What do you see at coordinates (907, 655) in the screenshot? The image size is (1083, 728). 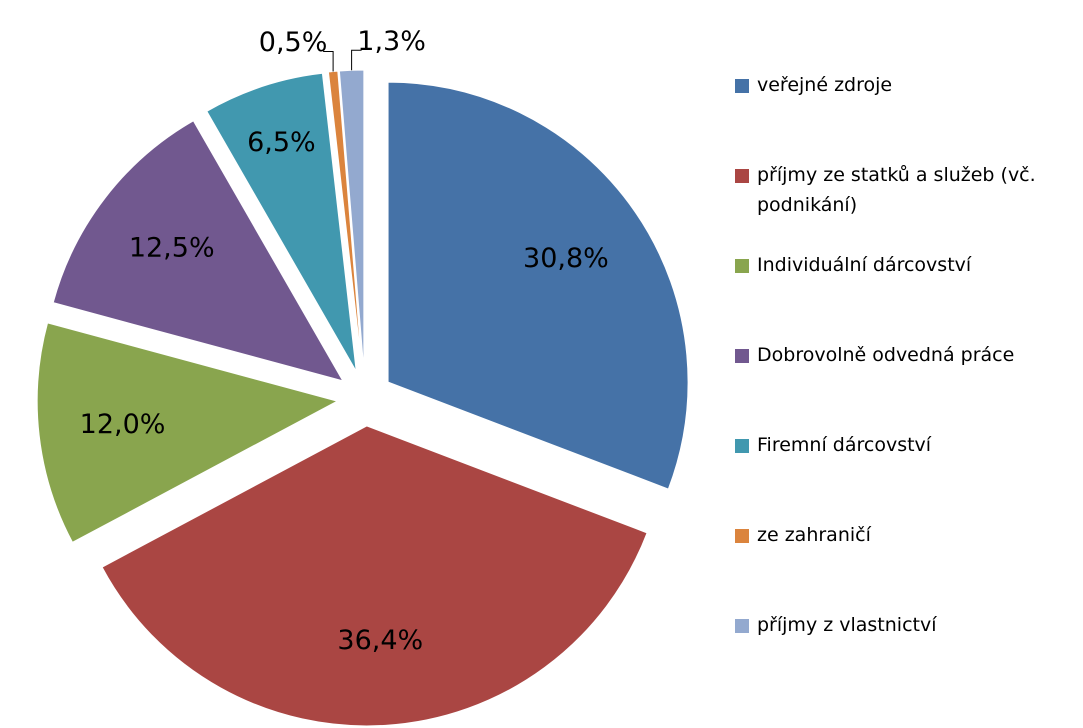 I see `legend-item: příjmy z vlastnictví` at bounding box center [907, 655].